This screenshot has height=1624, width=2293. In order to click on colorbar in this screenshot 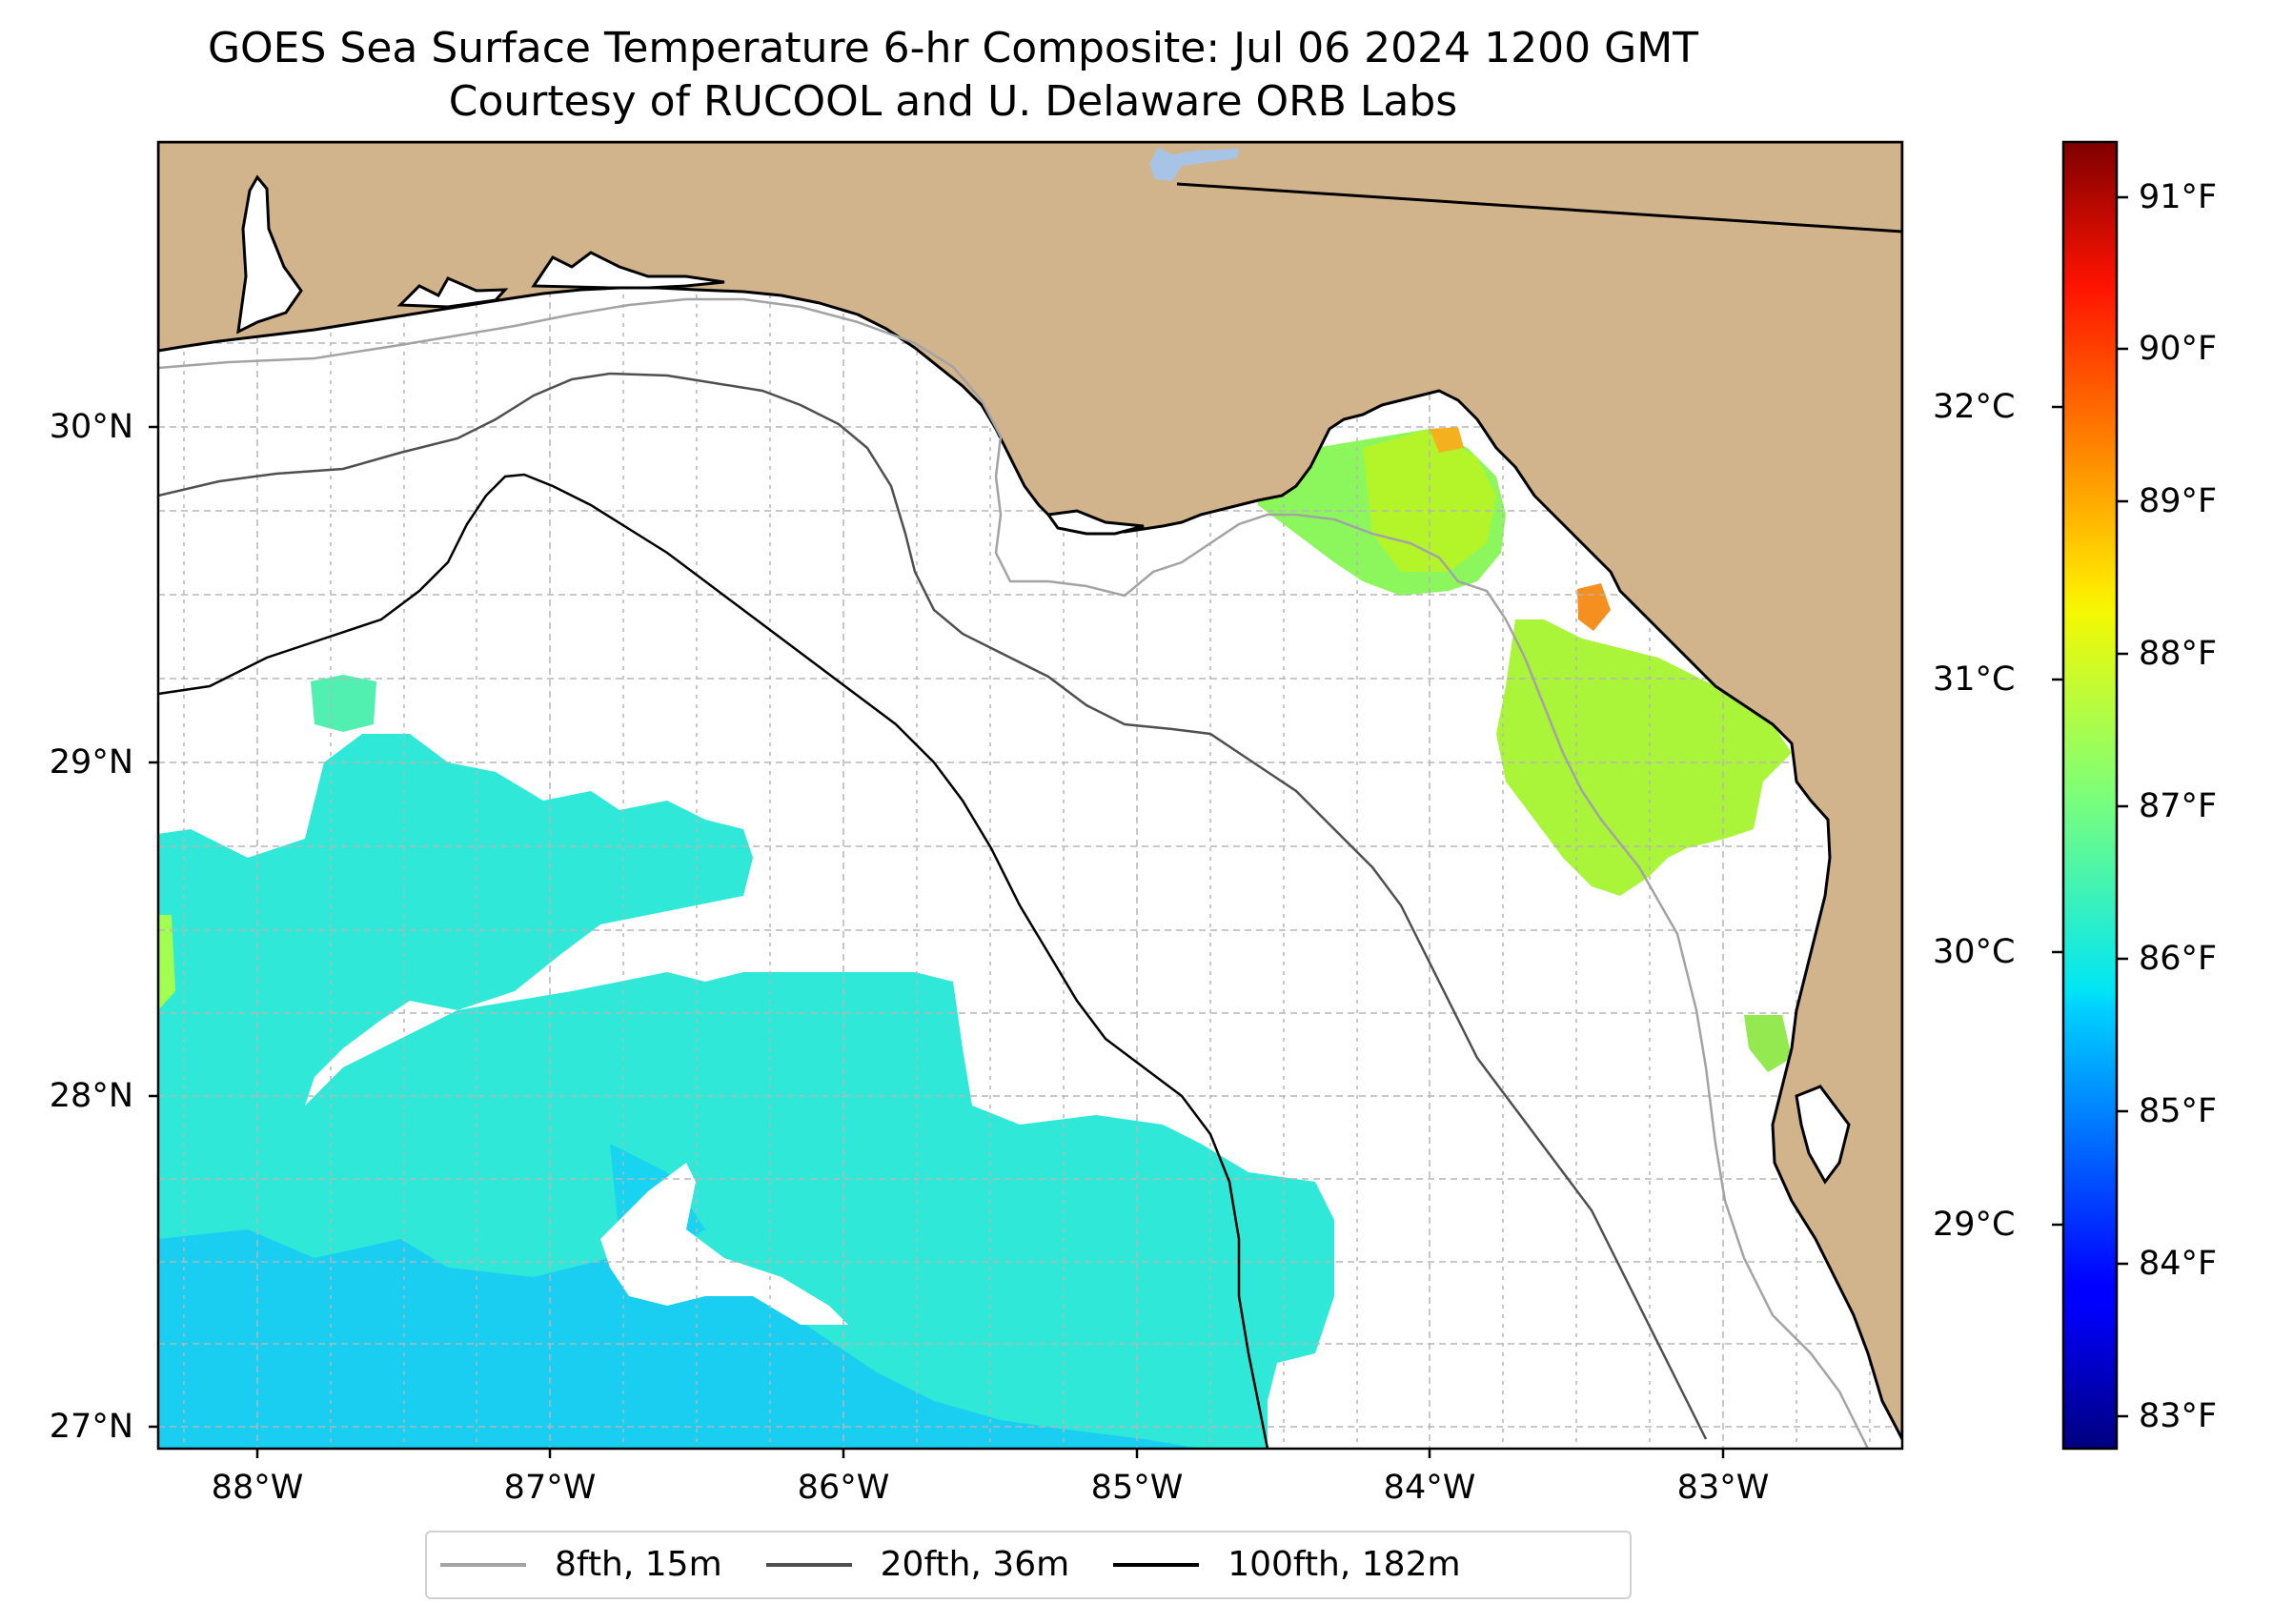, I will do `click(2090, 795)`.